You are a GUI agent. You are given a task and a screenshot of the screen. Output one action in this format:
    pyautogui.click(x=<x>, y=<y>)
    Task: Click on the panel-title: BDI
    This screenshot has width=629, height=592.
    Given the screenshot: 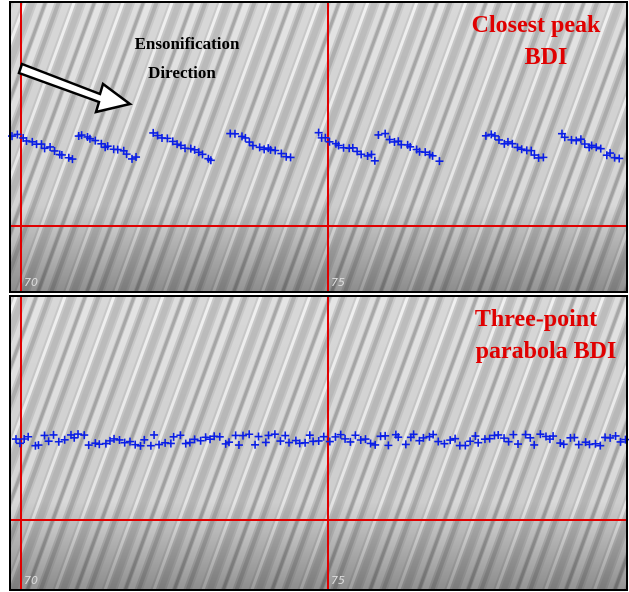 What is the action you would take?
    pyautogui.click(x=546, y=57)
    